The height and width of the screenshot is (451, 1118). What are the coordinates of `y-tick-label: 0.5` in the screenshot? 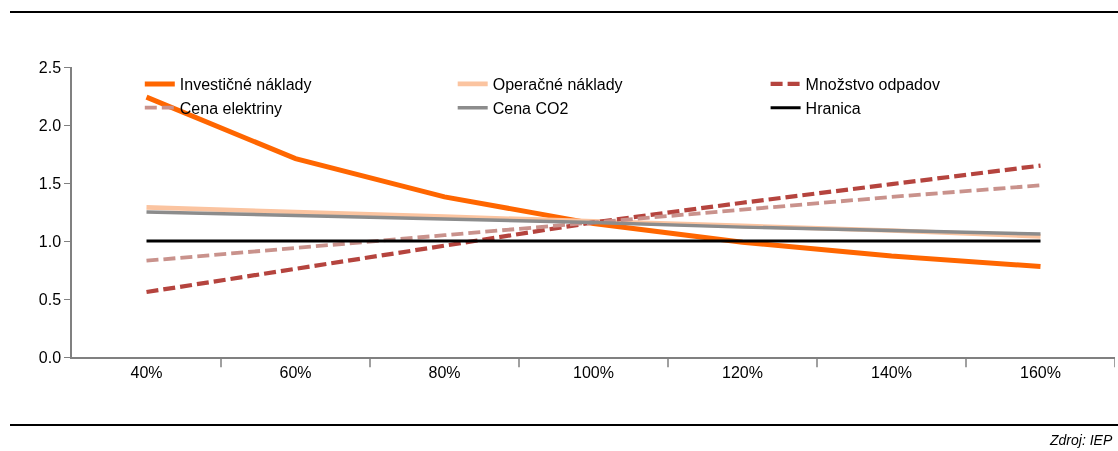 It's located at (50, 299).